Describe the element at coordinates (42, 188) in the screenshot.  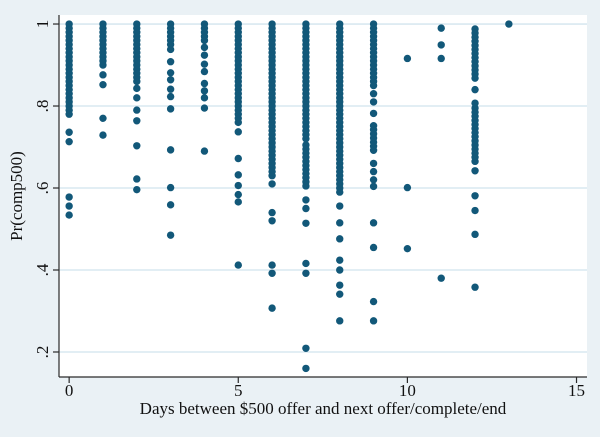
I see `y-tick-label: .6` at that location.